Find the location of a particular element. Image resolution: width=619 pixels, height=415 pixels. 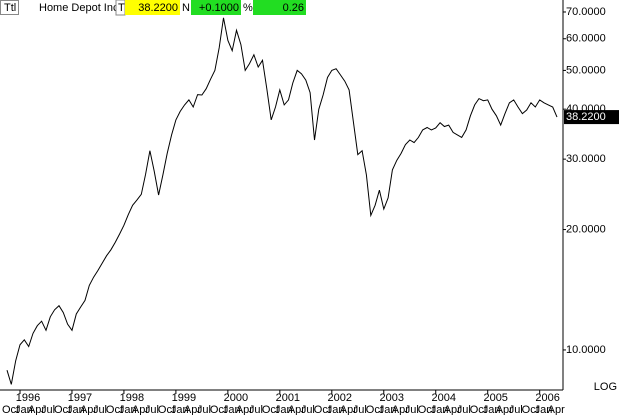

y-tick-label: 10.0000 is located at coordinates (586, 350).